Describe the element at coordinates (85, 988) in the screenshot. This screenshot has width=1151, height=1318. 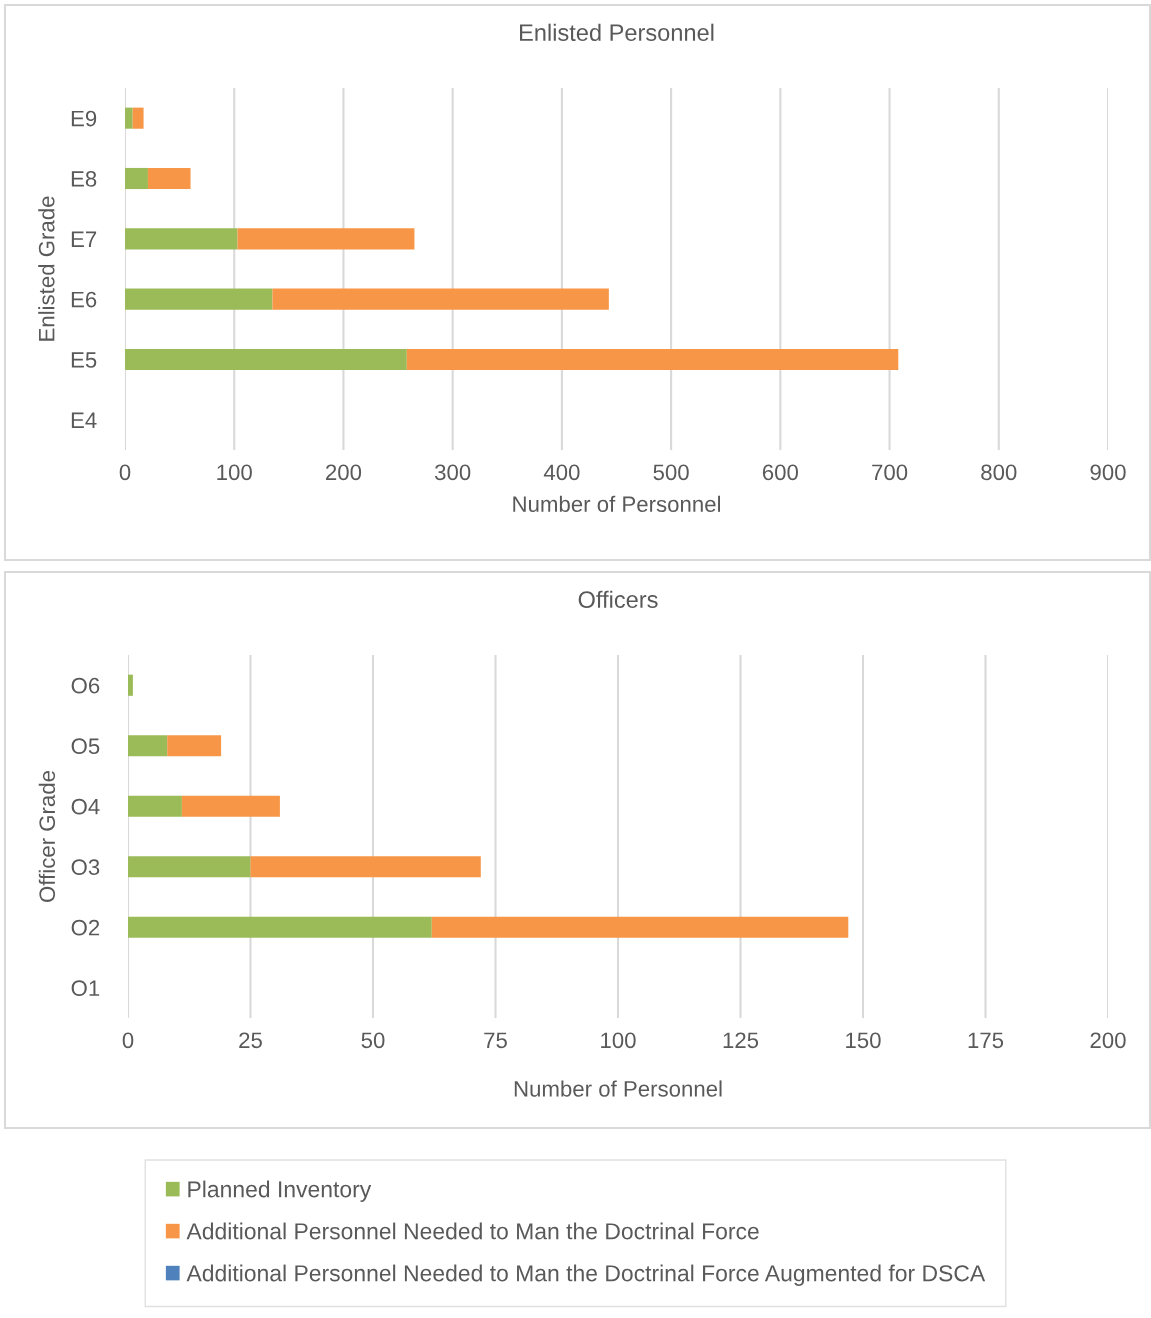
I see `y-tick-label: O1` at that location.